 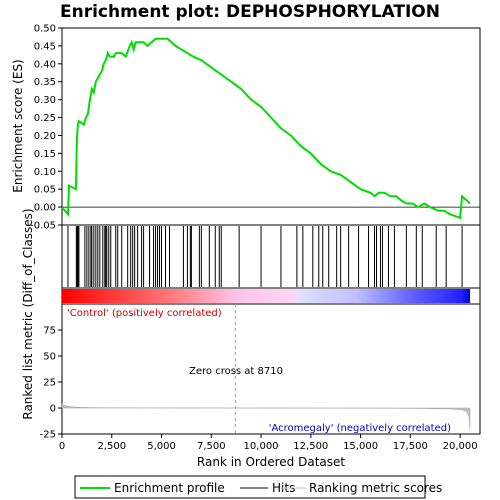 What do you see at coordinates (49, 357) in the screenshot?
I see `metric-y-tick-label: 50` at bounding box center [49, 357].